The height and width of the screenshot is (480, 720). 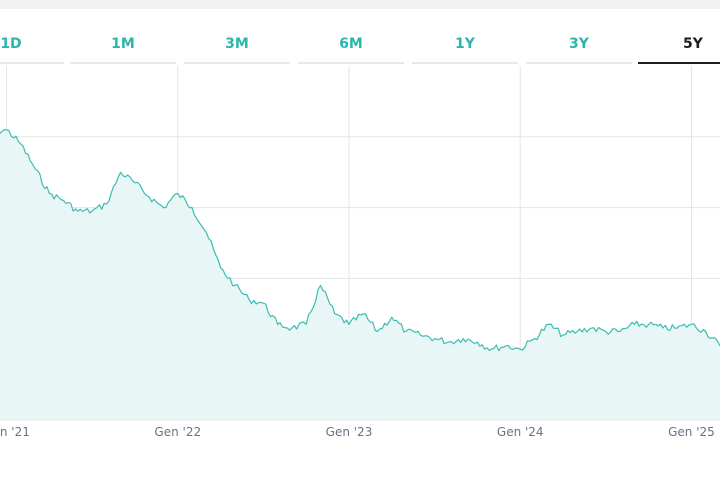 I want to click on x-tick-label: Gen '24, so click(x=520, y=432).